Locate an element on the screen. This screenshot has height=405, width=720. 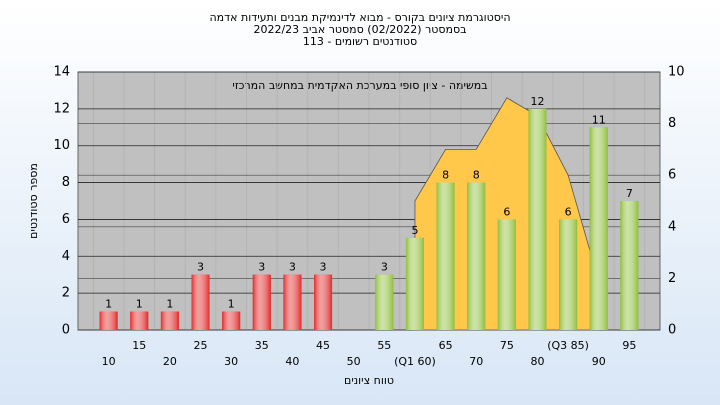
x-tick-label: 95 is located at coordinates (629, 345).